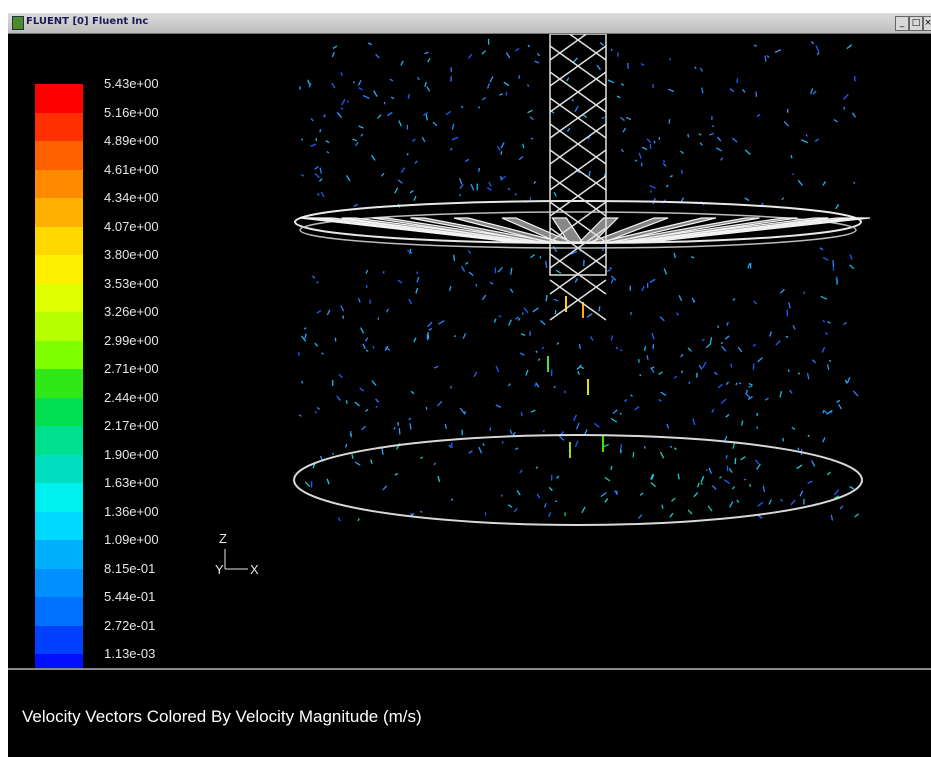 The width and height of the screenshot is (931, 757). I want to click on maximize-button: □, so click(916, 23).